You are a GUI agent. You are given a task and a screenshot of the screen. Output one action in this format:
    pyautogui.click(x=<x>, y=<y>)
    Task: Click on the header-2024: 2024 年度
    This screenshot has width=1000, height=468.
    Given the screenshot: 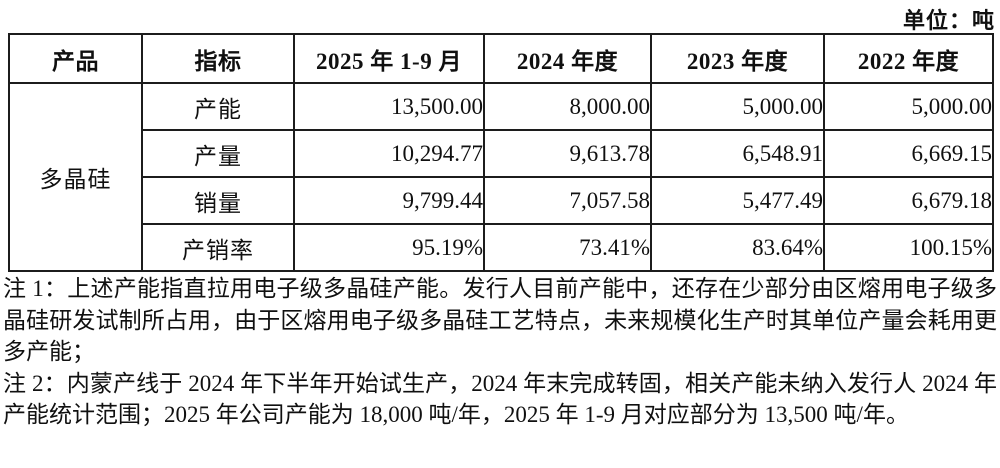 What is the action you would take?
    pyautogui.click(x=567, y=58)
    